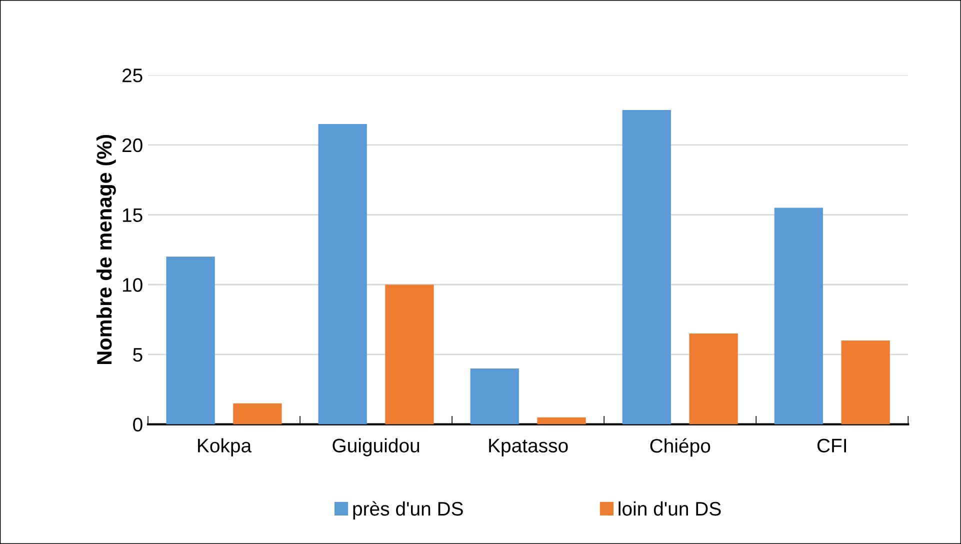 The height and width of the screenshot is (544, 961). What do you see at coordinates (831, 445) in the screenshot?
I see `x-tick-label: CFI` at bounding box center [831, 445].